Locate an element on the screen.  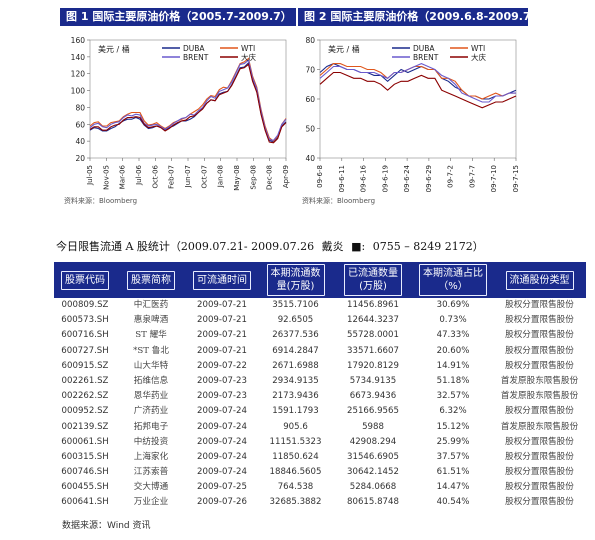
fig1-xtick-label: Nov-05 is located at coordinates (106, 177).